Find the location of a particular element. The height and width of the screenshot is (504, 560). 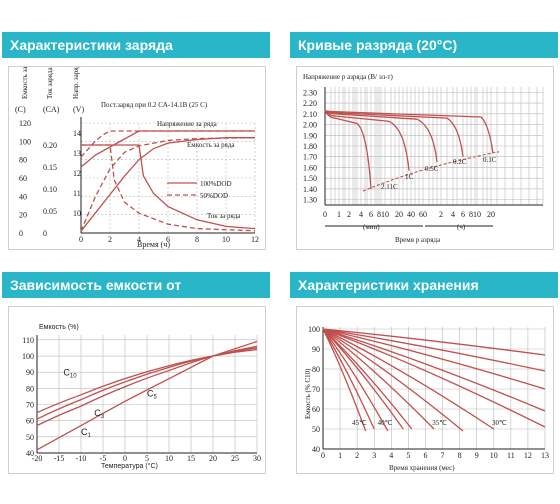

charge-subtitle: Пост.заряд при 0.2 CA-14.1В (25 C) is located at coordinates (154, 105).